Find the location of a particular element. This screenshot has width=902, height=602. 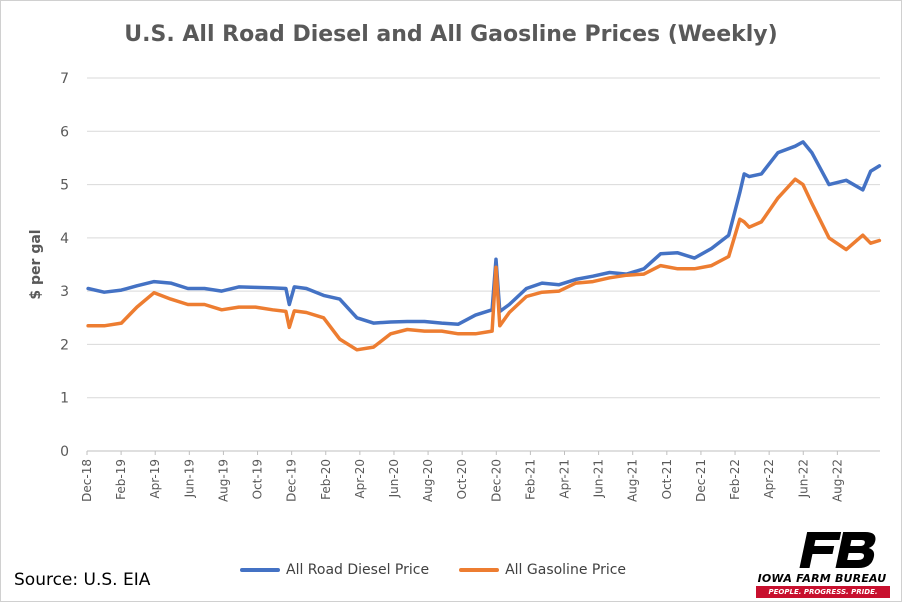

legend-item-gasoline: All Gasoline Price is located at coordinates (542, 570).